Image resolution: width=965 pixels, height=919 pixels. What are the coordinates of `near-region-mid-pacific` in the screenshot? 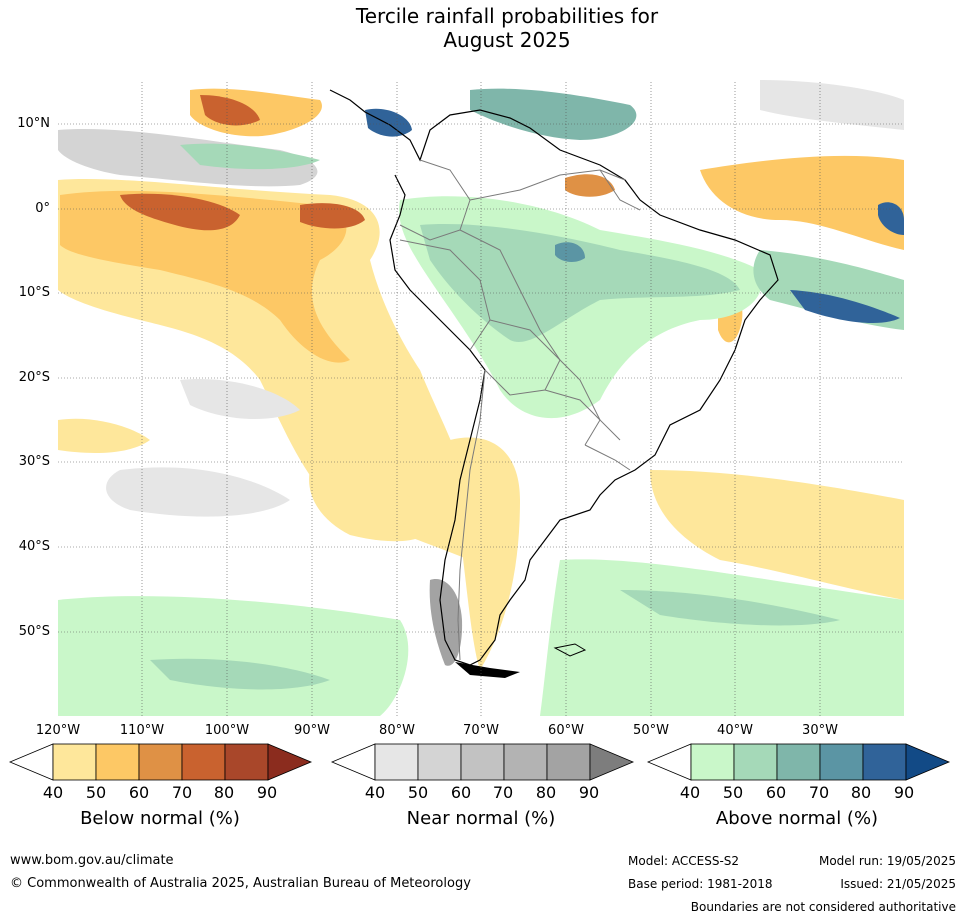 It's located at (240, 399).